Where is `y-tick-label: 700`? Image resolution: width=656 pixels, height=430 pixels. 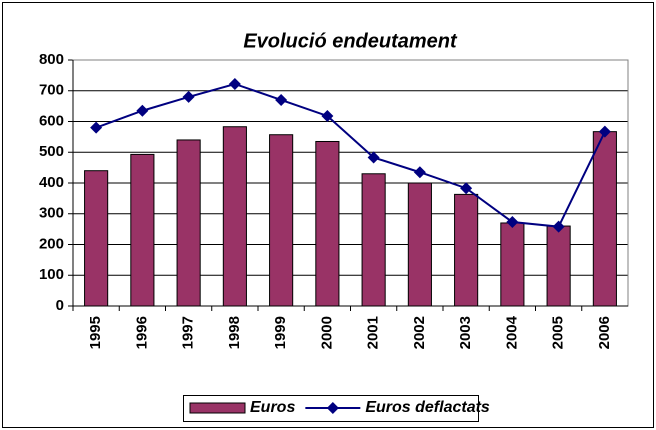
y-tick-label: 700 is located at coordinates (51, 90).